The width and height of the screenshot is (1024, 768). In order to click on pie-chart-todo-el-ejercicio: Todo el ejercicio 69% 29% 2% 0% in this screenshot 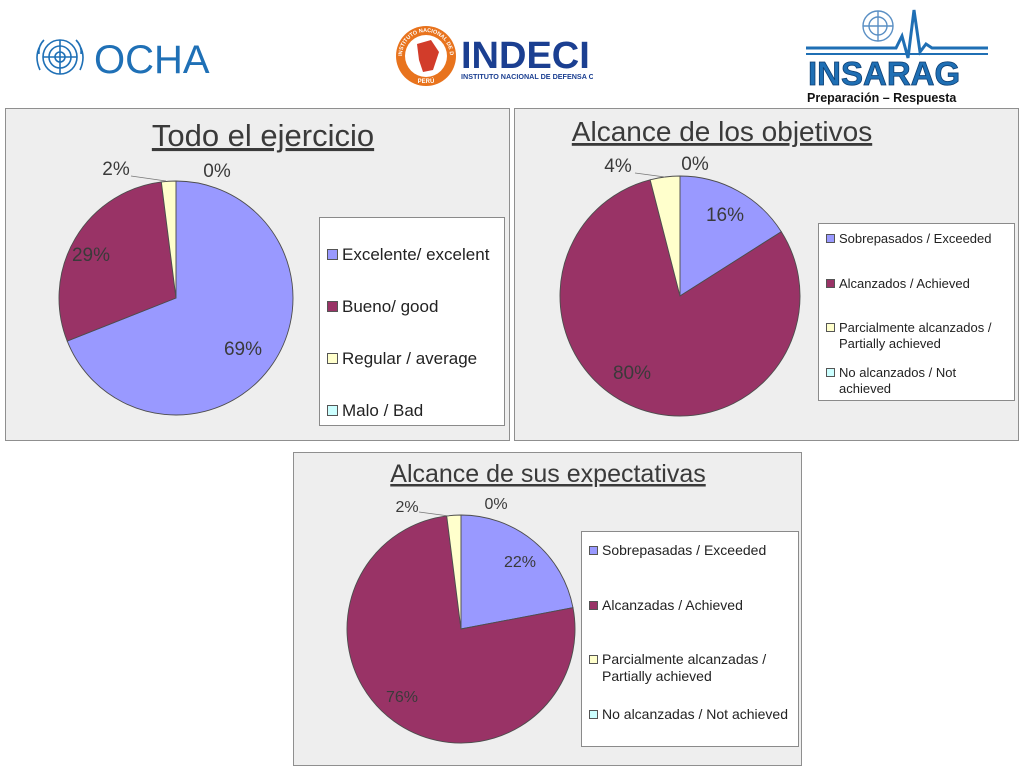, I will do `click(216, 267)`.